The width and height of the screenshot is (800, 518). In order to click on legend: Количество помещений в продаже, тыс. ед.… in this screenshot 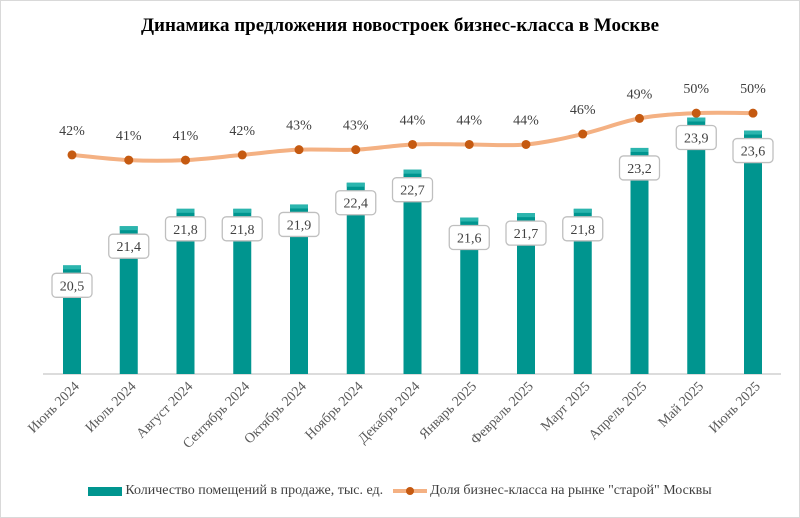, I will do `click(400, 491)`.